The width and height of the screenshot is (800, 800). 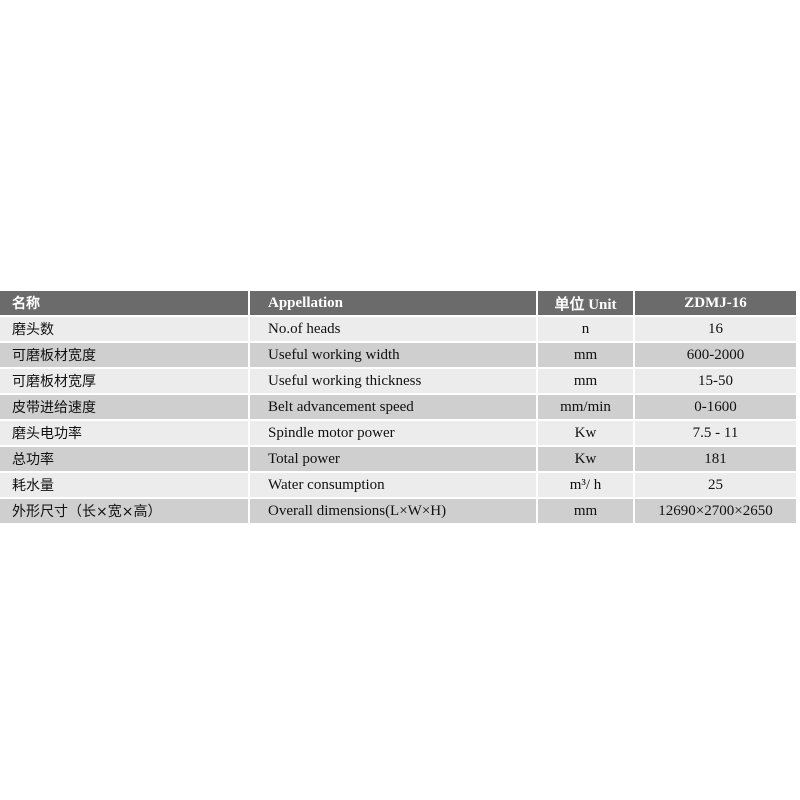 What do you see at coordinates (393, 511) in the screenshot?
I see `row-appellation: Overall dimensions(L×W×H)` at bounding box center [393, 511].